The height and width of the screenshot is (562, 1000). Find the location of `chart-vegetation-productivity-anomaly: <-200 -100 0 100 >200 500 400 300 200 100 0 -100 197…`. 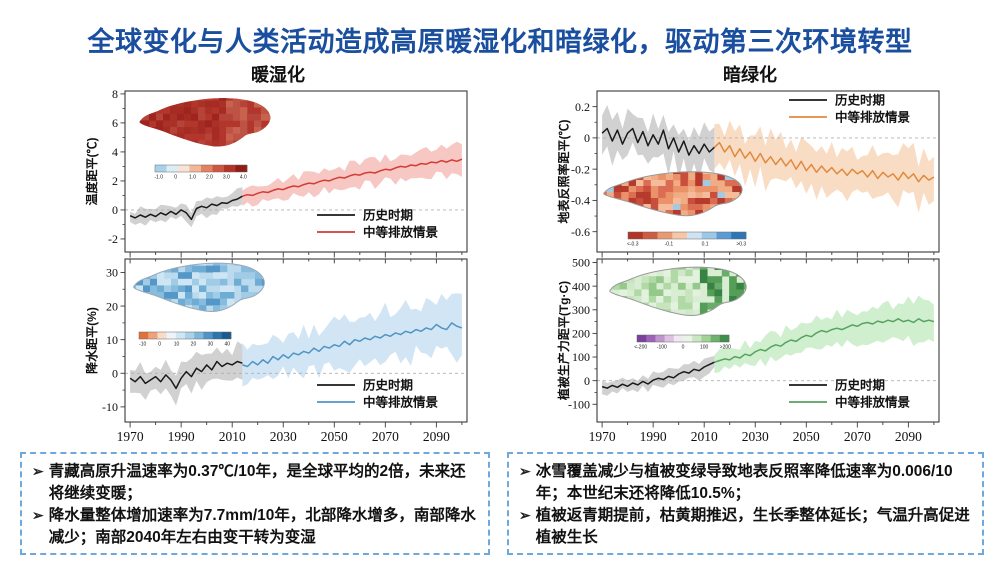

chart-vegetation-productivity-anomaly: <-200 -100 0 100 >200 500 400 300 200 100 0 -100 197… is located at coordinates (748, 350).